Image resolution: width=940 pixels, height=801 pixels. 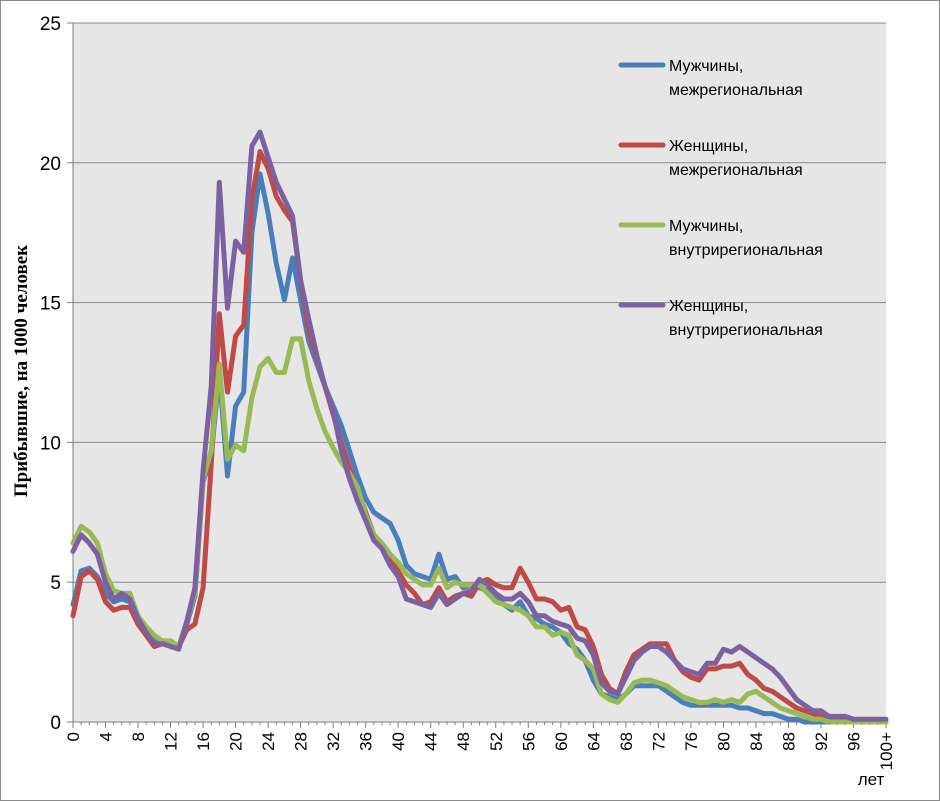 I want to click on y-tick-label: 0, so click(x=55, y=723).